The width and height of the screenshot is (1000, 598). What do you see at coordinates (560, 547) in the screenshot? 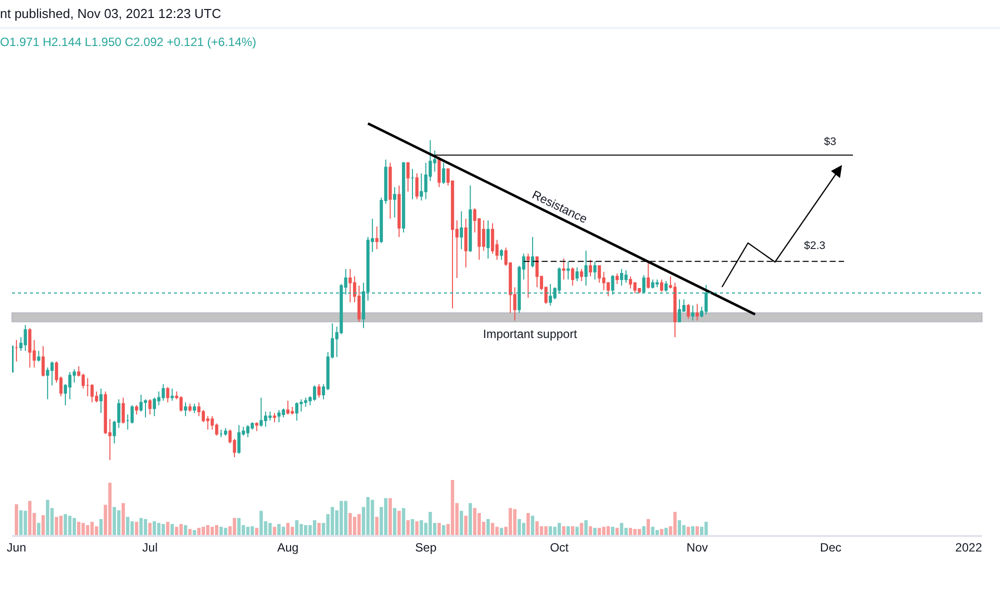
I see `x-tick-label: Oct` at bounding box center [560, 547].